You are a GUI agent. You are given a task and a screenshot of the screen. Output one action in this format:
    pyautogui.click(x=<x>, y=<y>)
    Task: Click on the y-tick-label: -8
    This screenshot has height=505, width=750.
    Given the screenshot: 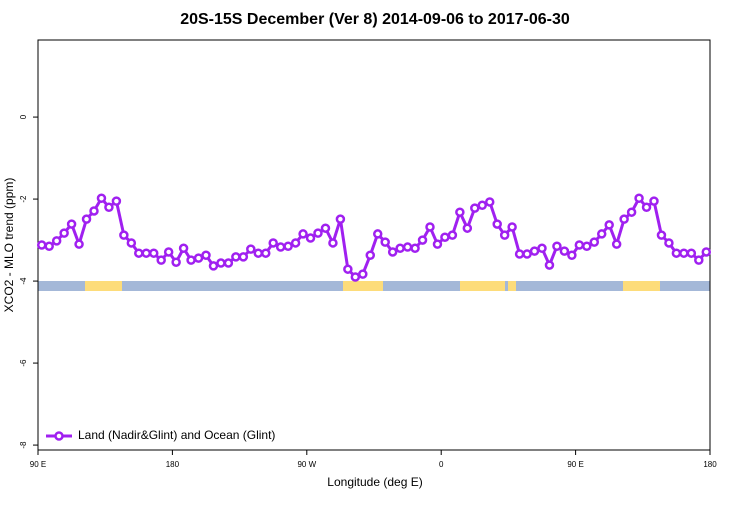 What is the action you would take?
    pyautogui.click(x=23, y=445)
    